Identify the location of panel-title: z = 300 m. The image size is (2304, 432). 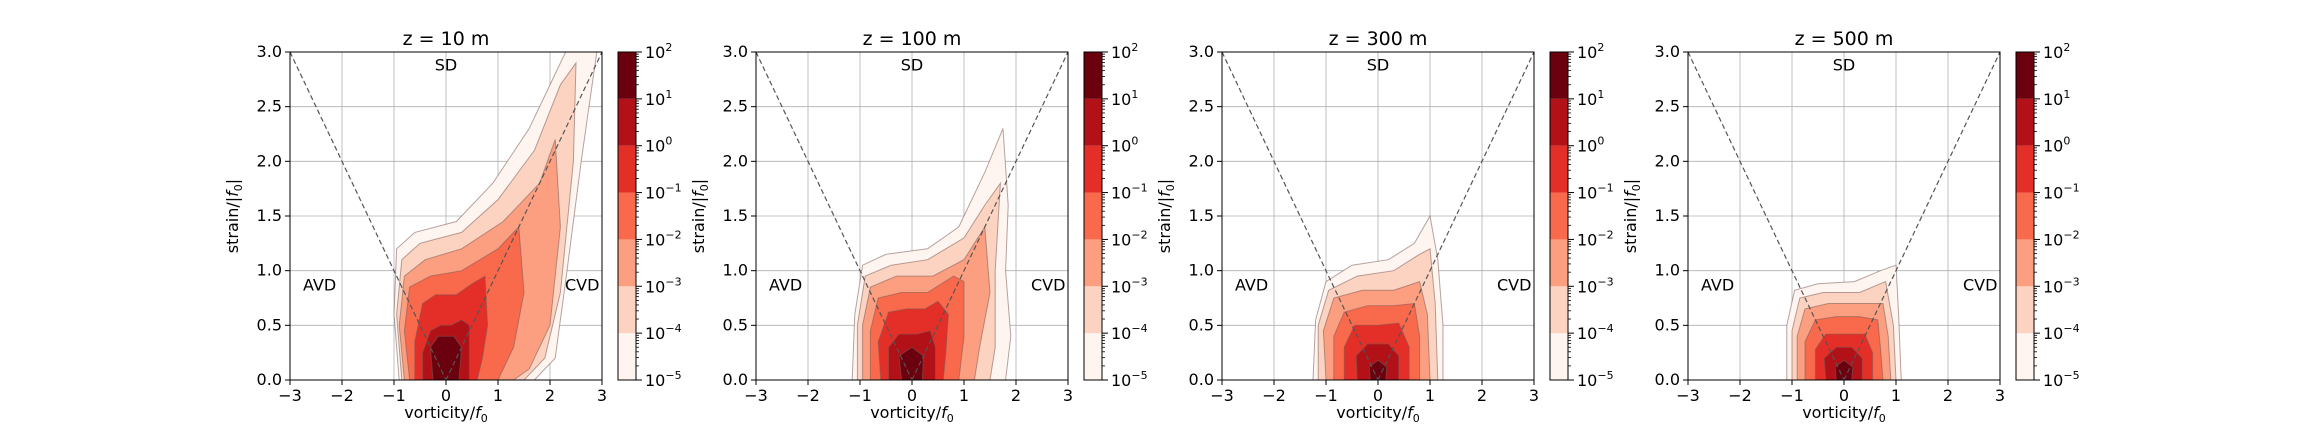
(1378, 39).